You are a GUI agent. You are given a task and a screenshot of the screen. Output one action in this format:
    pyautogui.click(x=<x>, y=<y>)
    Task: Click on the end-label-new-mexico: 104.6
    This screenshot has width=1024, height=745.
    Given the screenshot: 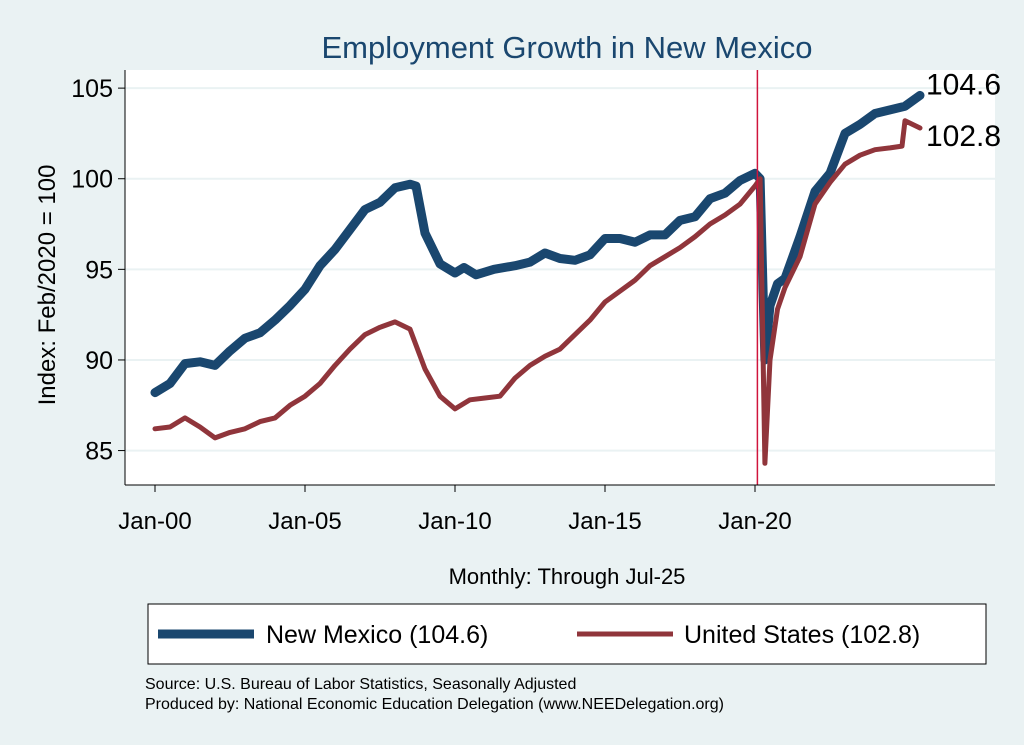 What is the action you would take?
    pyautogui.click(x=963, y=84)
    